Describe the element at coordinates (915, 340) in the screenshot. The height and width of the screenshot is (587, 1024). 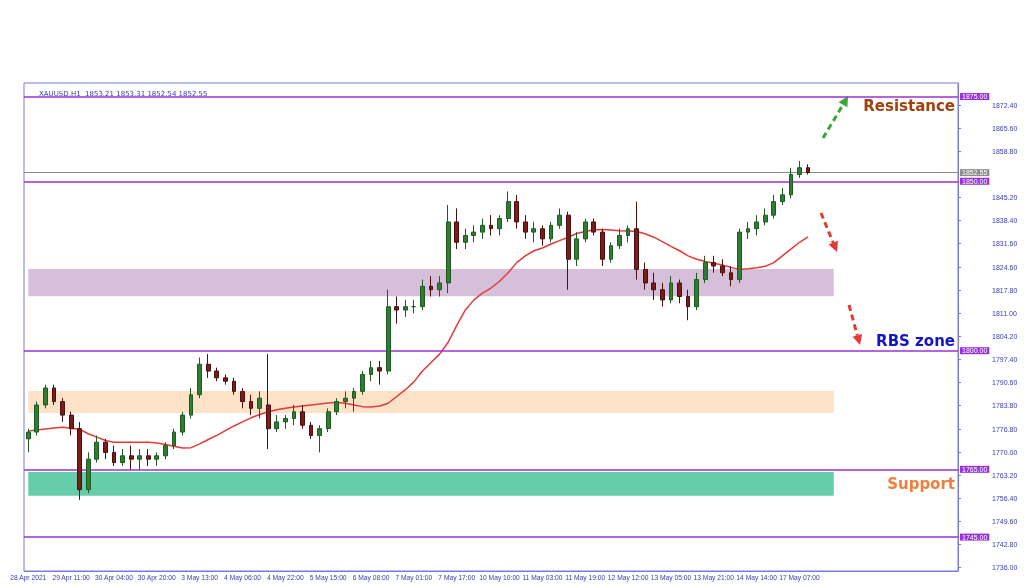
I see `annotation: RBS zone` at that location.